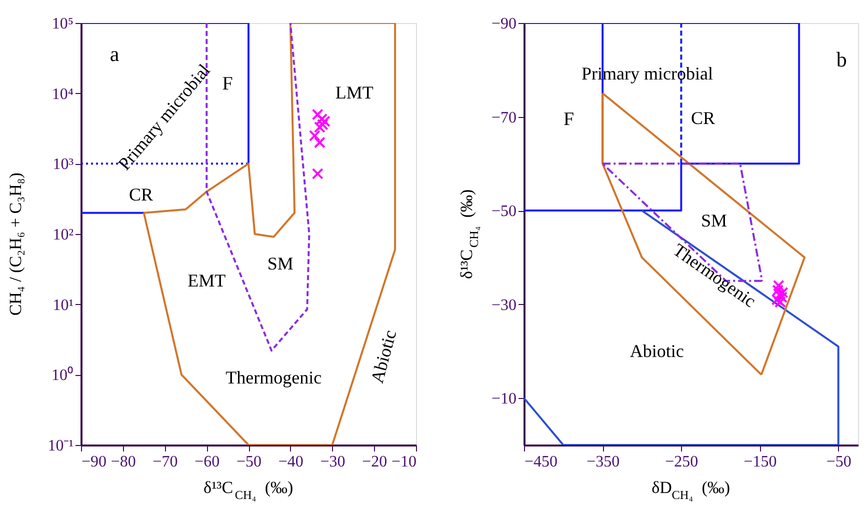 This screenshot has height=507, width=868. I want to click on y-tick-label: 10⁵, so click(63, 24).